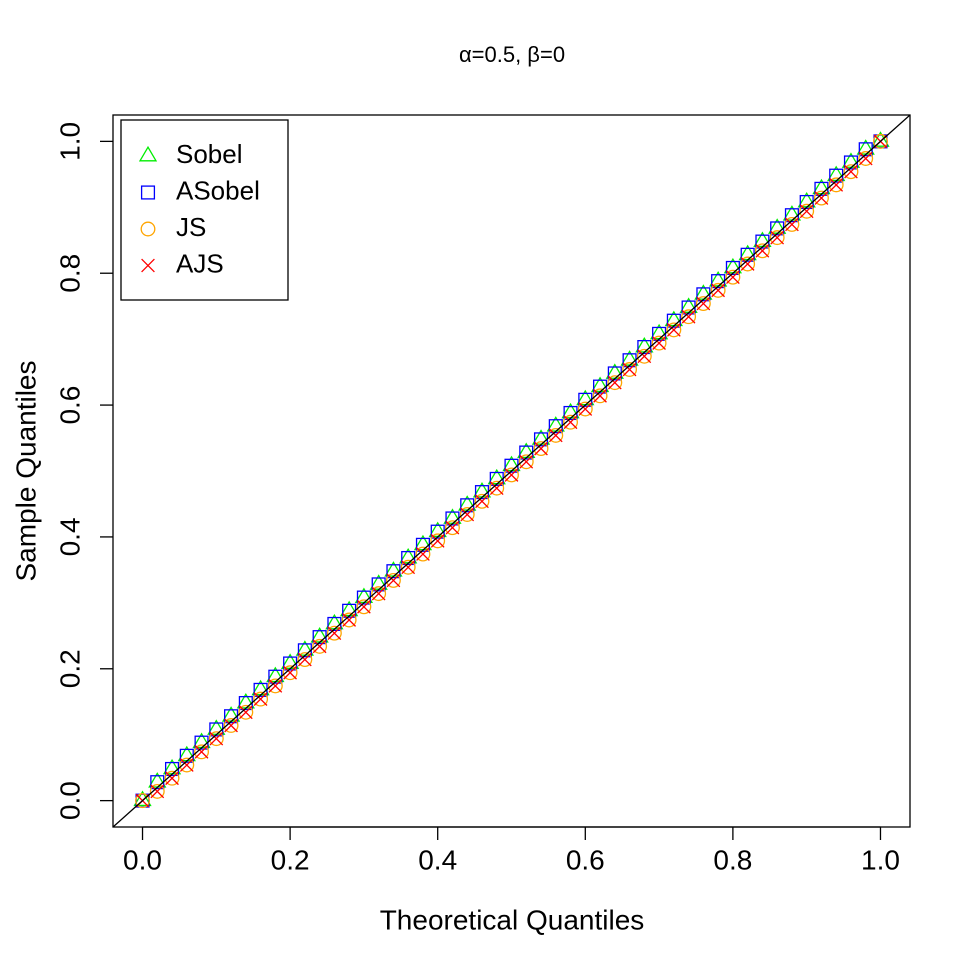  Describe the element at coordinates (732, 859) in the screenshot. I see `x-tick-label: 0.8` at that location.